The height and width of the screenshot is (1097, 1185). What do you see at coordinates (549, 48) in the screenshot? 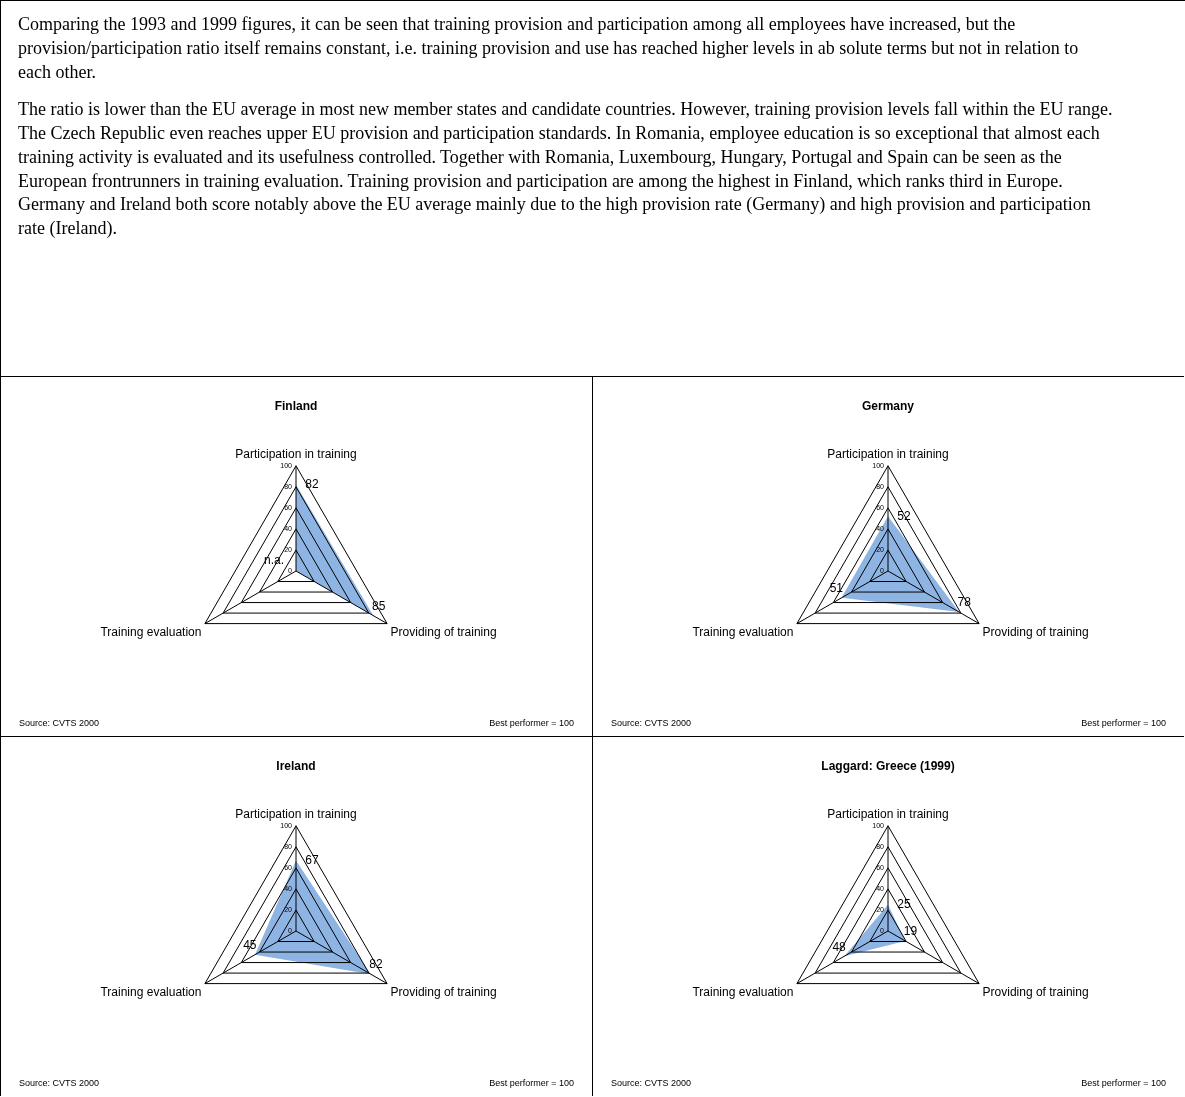
I see `text: Comparing the 1993 and 1999 figures, it can be seen that training provision and participation among all employees have increased, but the provision/participation ratio itself remains constant, i.e. training provision and use has reached higher levels in ab solute terms but not in relation to each other.` at bounding box center [549, 48].